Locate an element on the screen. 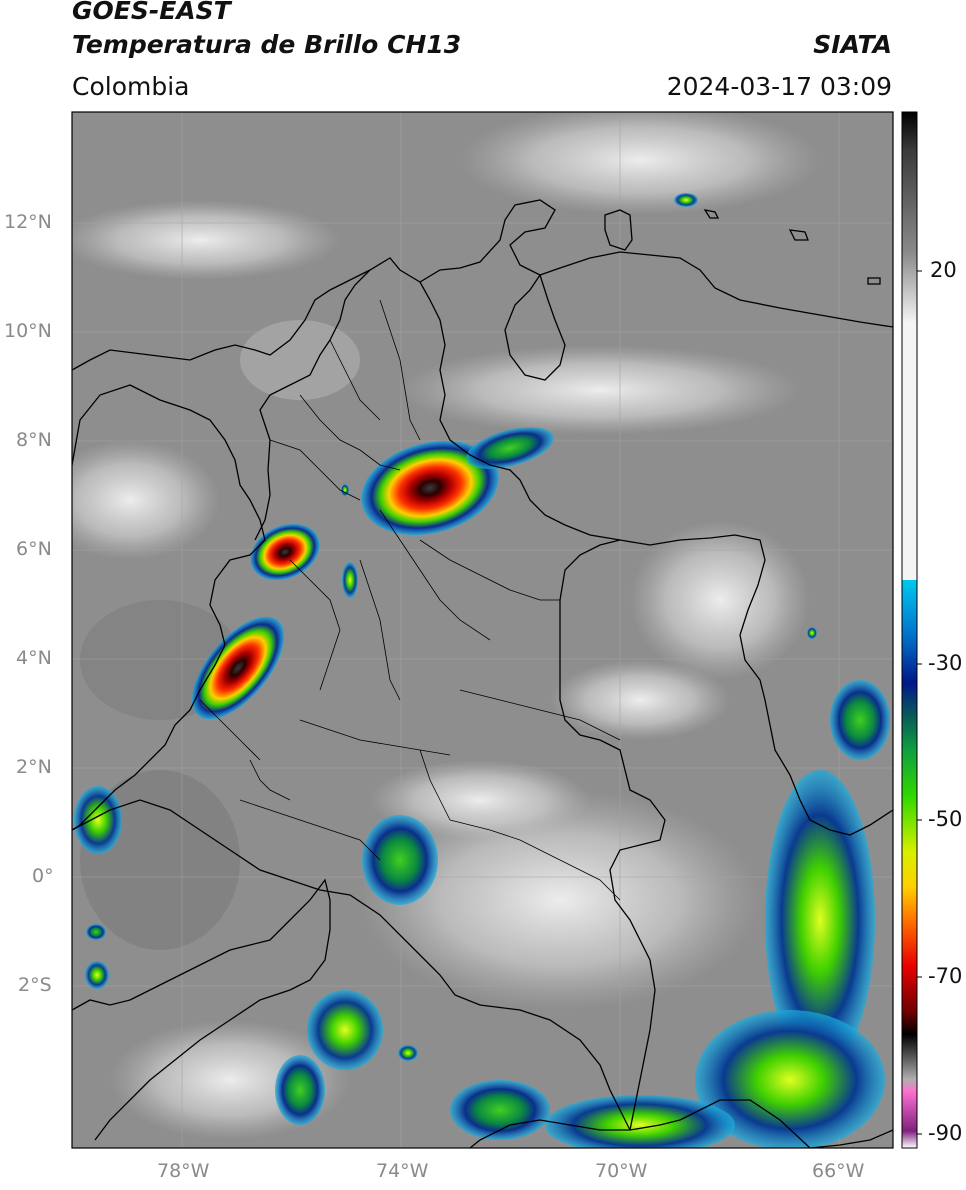  lat-tick-8n: 8°N is located at coordinates (34, 440).